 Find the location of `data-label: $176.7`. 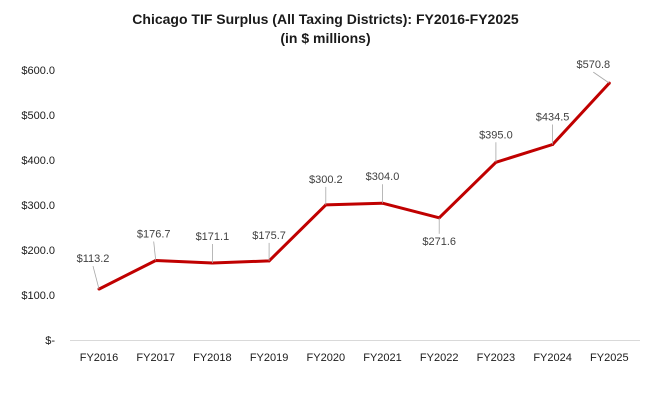

data-label: $176.7 is located at coordinates (154, 234).